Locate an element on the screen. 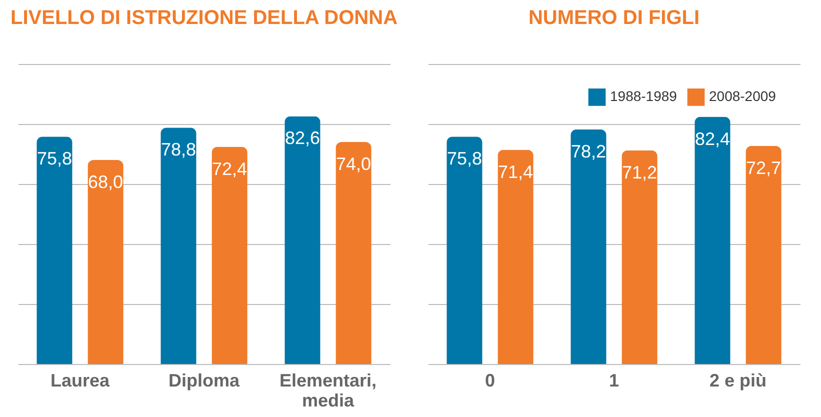 This screenshot has height=417, width=821. data-label: 78,2 is located at coordinates (588, 151).